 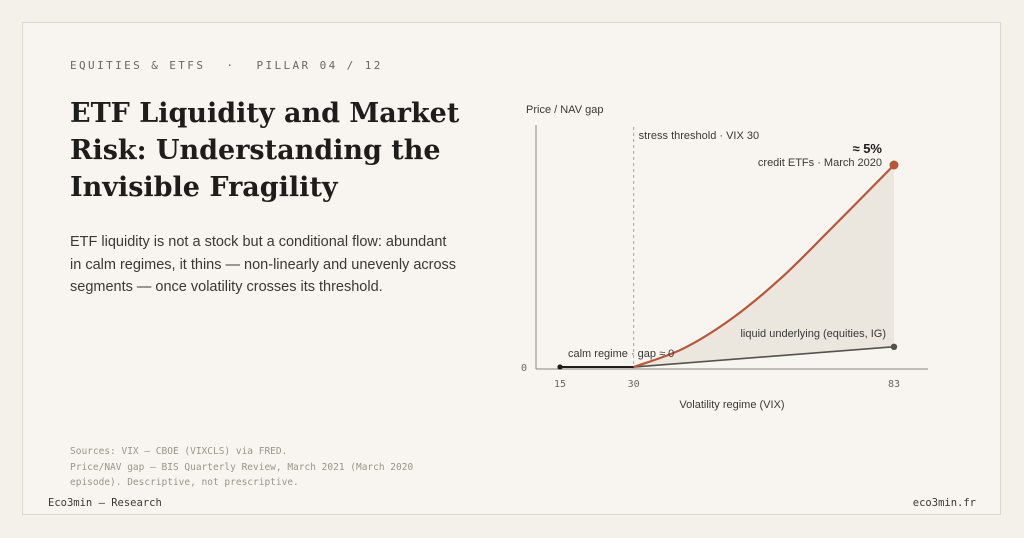 What do you see at coordinates (524, 368) in the screenshot?
I see `y-tick-0: 0` at bounding box center [524, 368].